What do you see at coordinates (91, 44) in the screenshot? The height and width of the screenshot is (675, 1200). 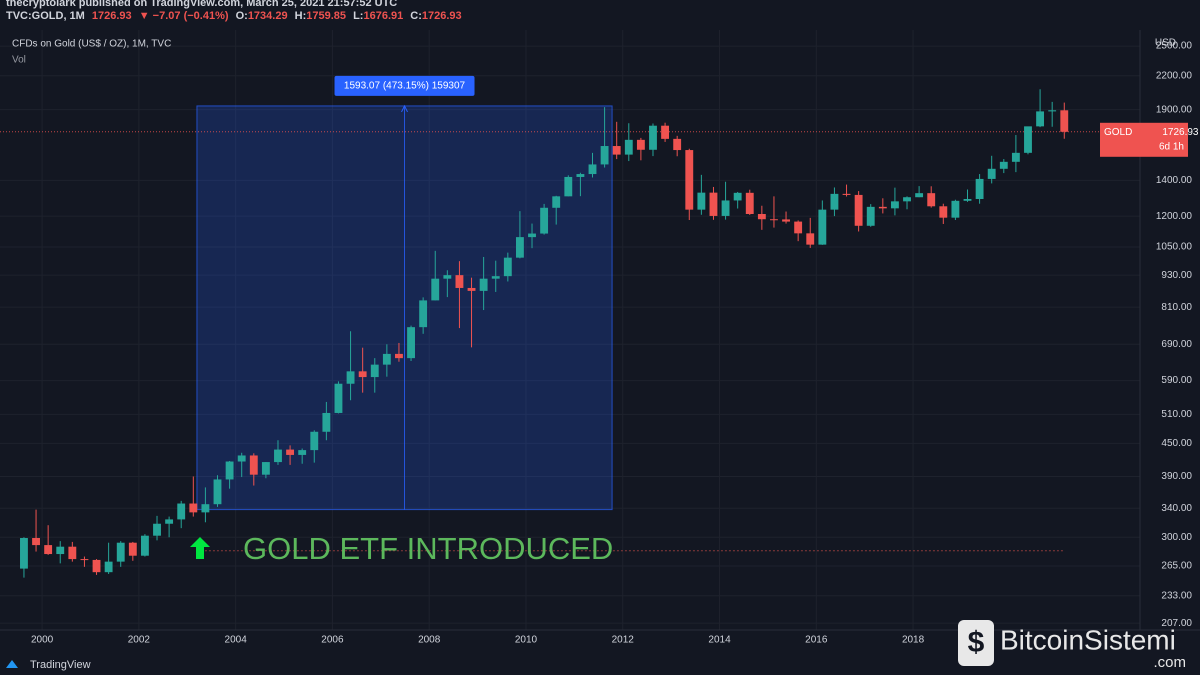 I see `chart-title: CFDs on Gold (US$ / OZ), 1M, TVC` at bounding box center [91, 44].